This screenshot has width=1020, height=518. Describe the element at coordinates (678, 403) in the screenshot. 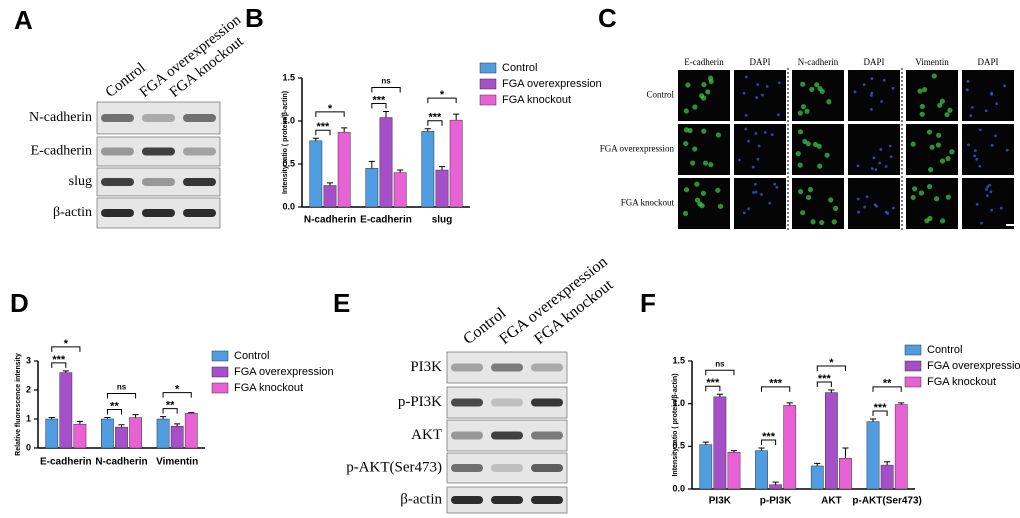

I see `y-tick-label: 1.0` at that location.